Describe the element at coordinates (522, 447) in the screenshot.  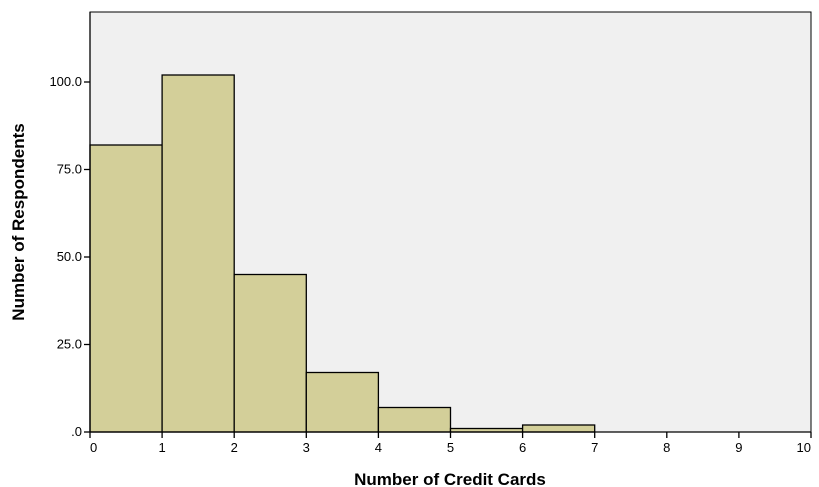
I see `x-tick-label: 6` at that location.